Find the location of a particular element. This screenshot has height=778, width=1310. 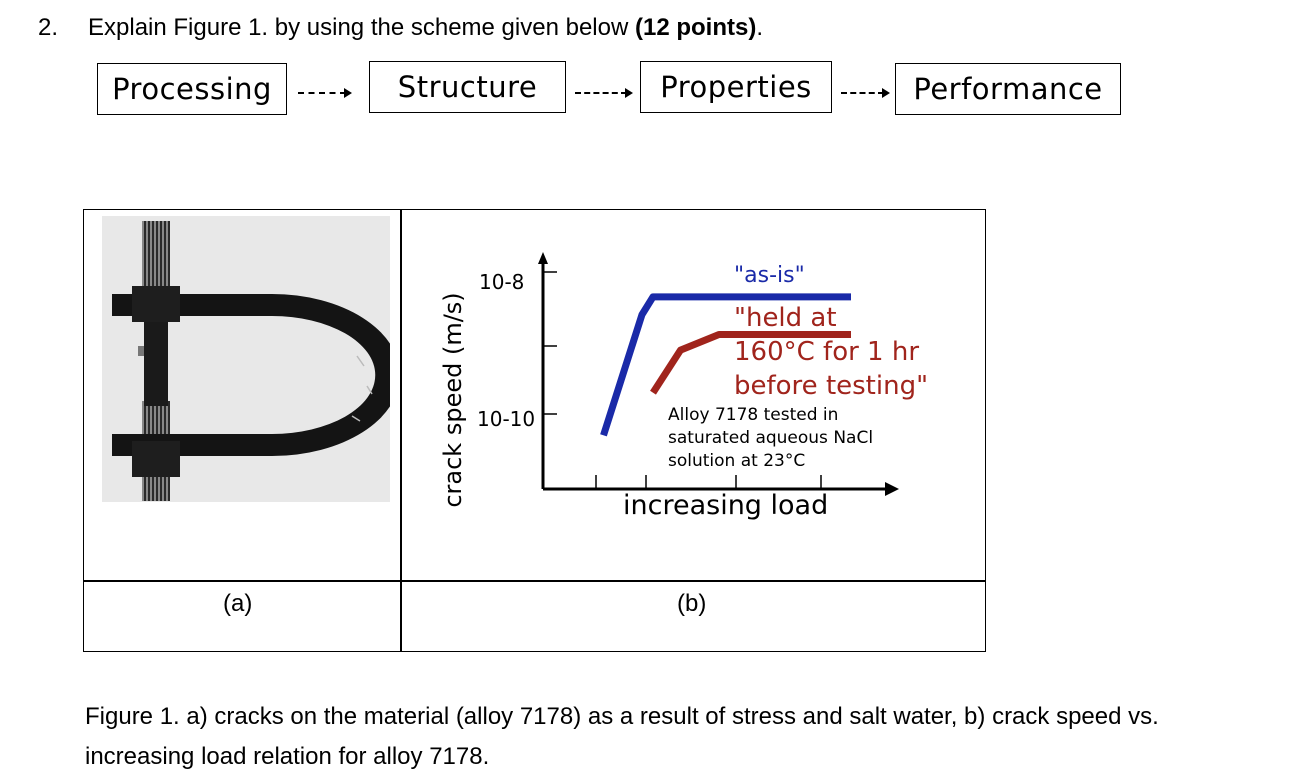

series-as-is-line is located at coordinates (725, 365).